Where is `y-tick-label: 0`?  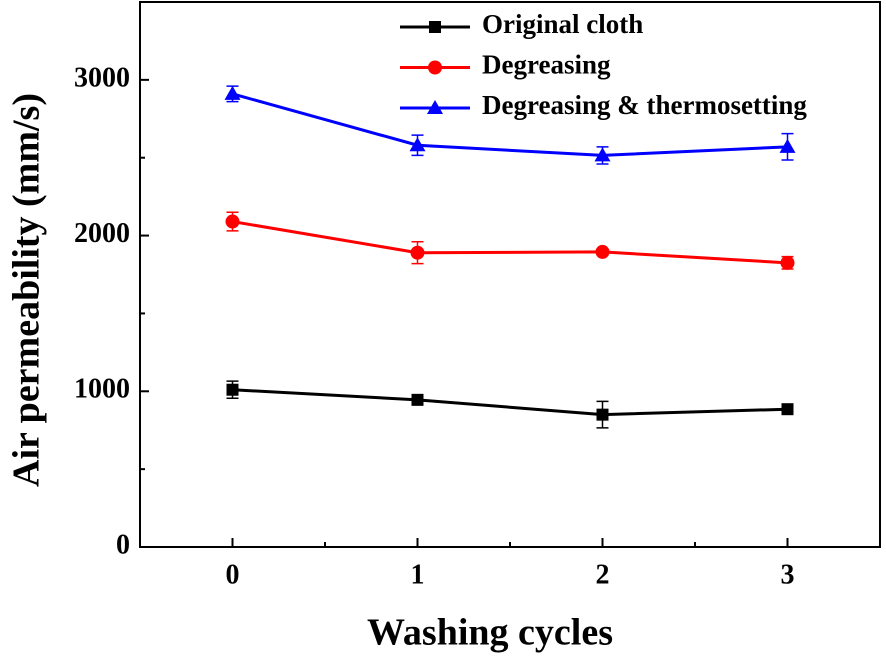 y-tick-label: 0 is located at coordinates (123, 544).